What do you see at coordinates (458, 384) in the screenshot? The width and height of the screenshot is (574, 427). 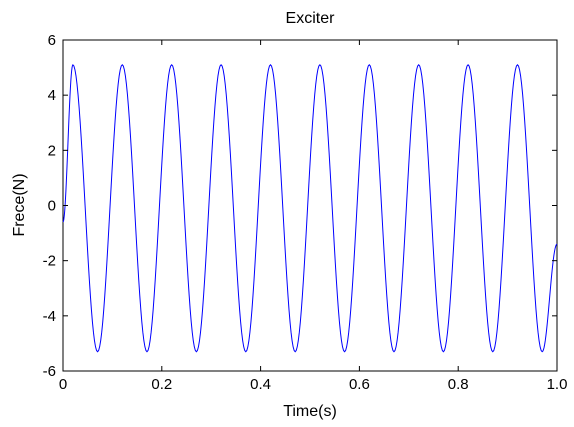 I see `x-tick-label: 0.8` at bounding box center [458, 384].